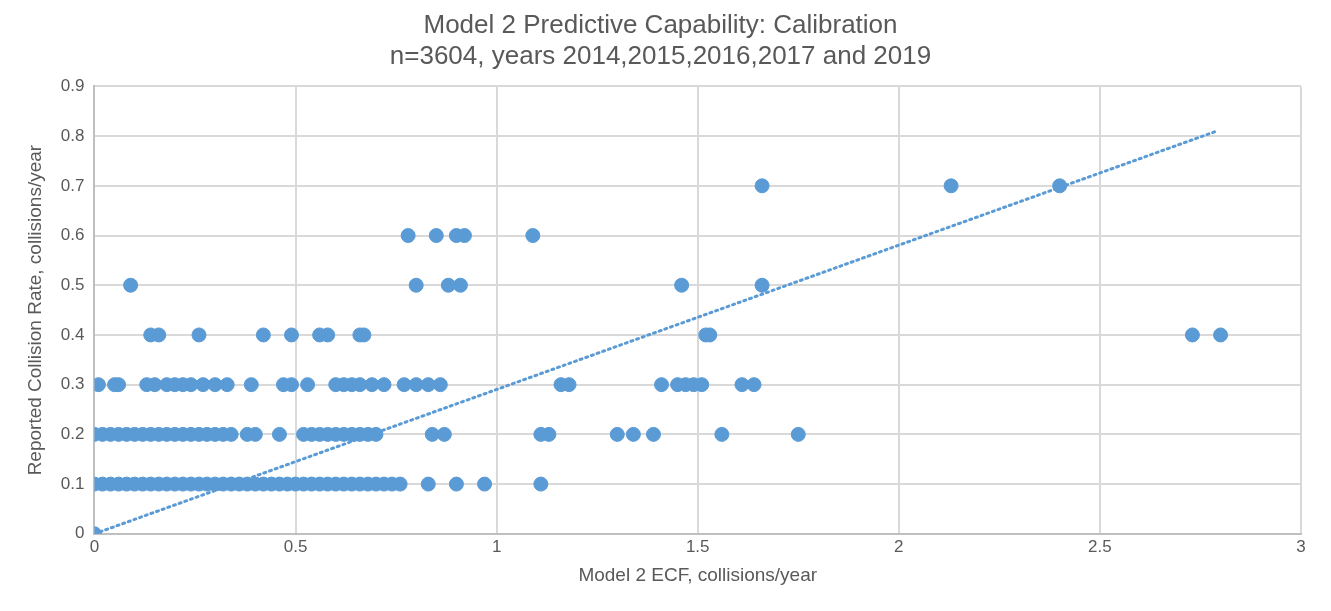  Describe the element at coordinates (72, 86) in the screenshot. I see `y-tick-label: 0.9` at that location.